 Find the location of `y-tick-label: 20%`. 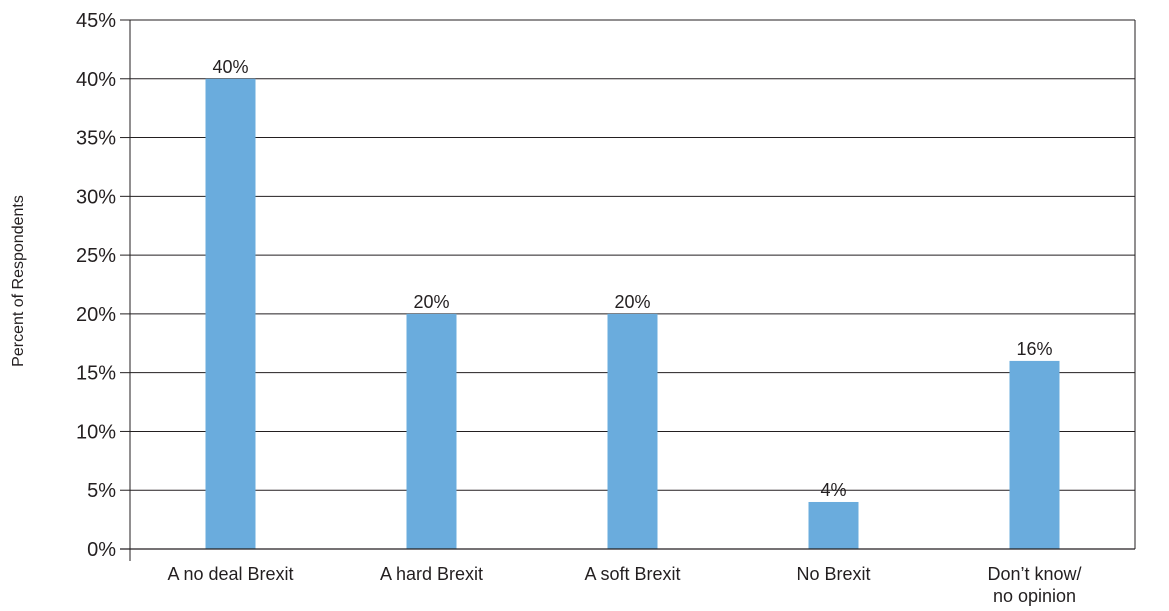

y-tick-label: 20% is located at coordinates (96, 315).